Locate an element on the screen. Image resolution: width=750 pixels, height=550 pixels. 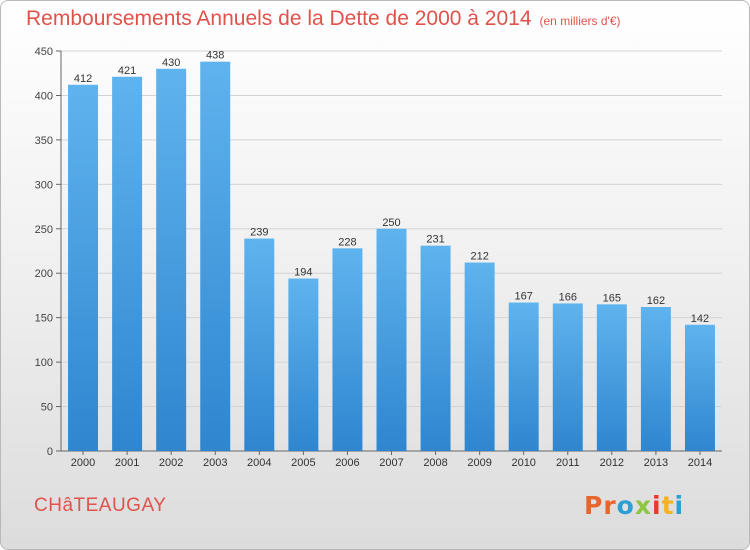
data-label: 412 is located at coordinates (83, 79).